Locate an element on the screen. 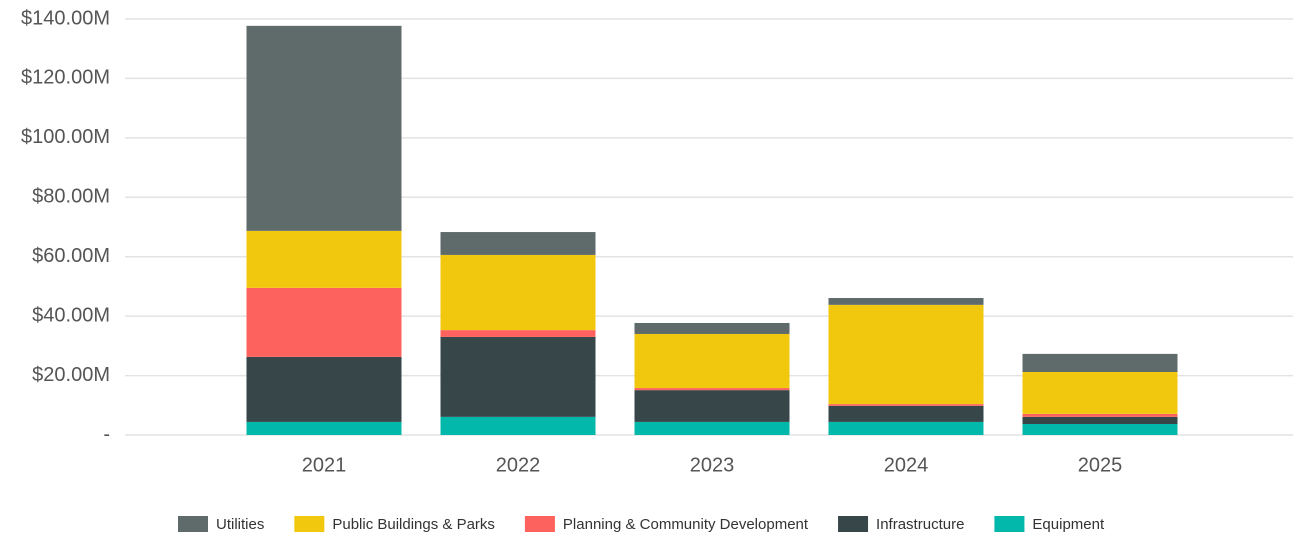 The height and width of the screenshot is (543, 1297). legend-label: Infrastructure is located at coordinates (920, 524).